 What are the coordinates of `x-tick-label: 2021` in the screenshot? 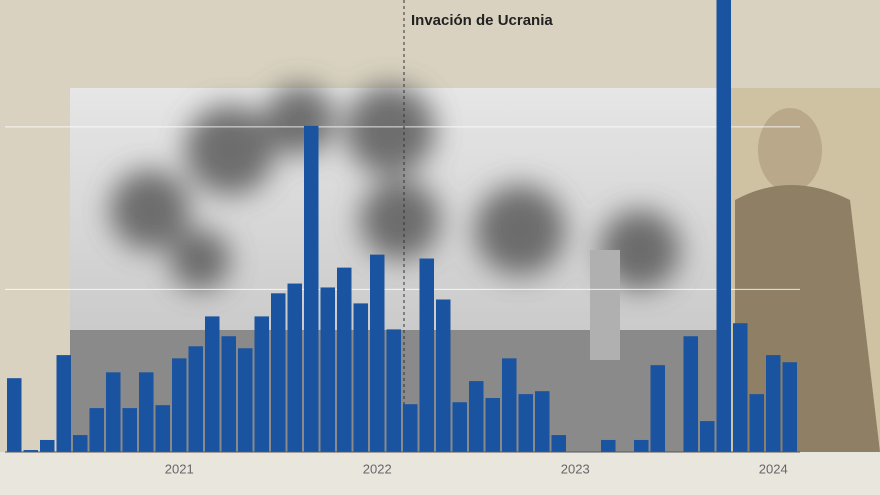 It's located at (179, 468).